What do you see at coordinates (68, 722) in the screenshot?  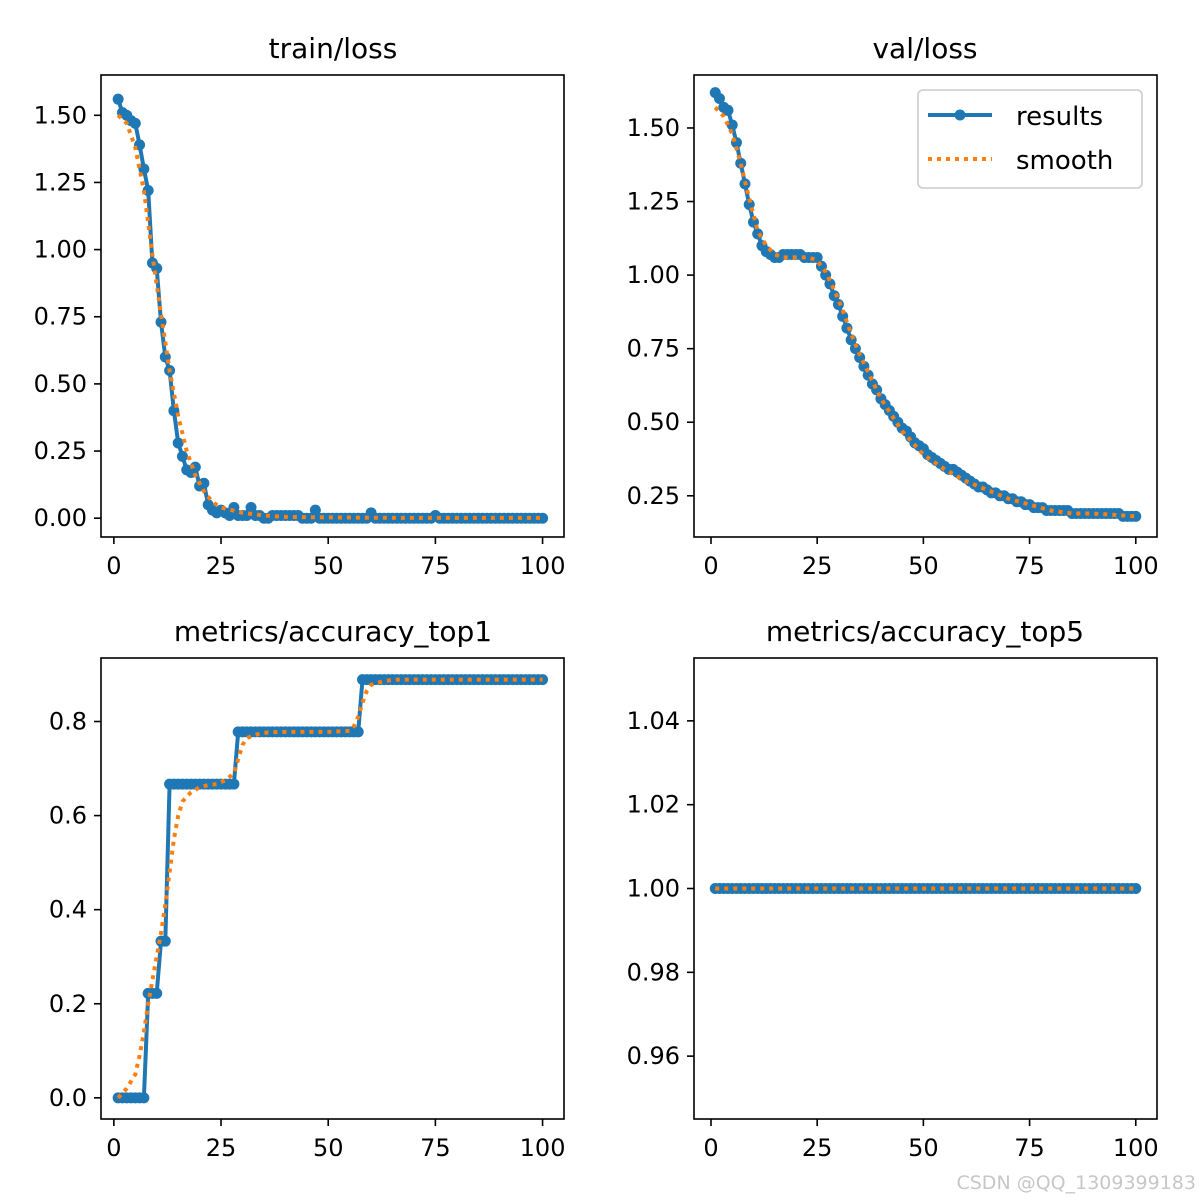 I see `y-tick-label: 0.8` at bounding box center [68, 722].